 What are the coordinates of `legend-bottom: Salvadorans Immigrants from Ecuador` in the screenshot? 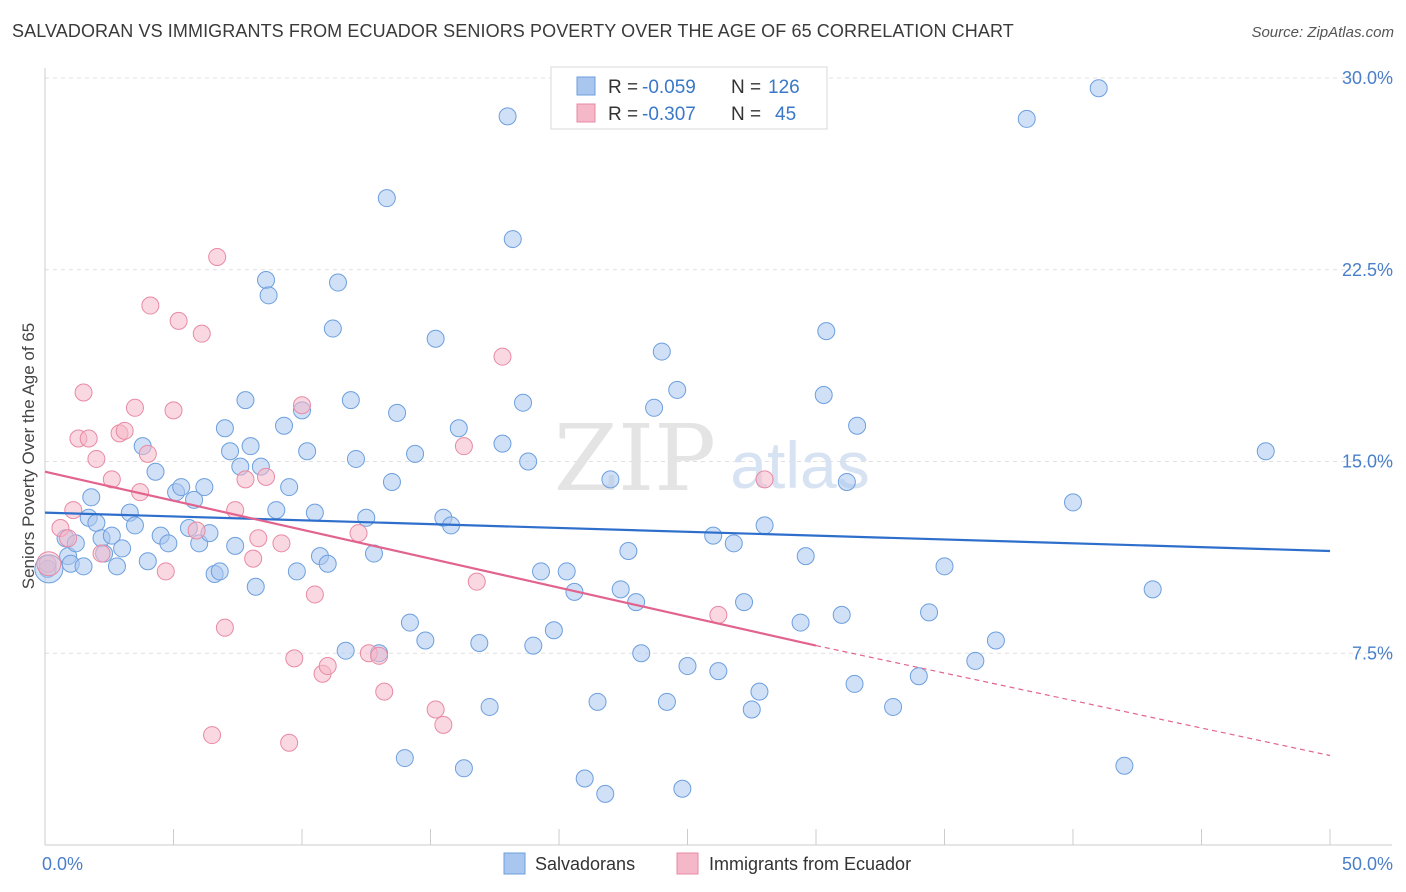 It's located at (707, 863).